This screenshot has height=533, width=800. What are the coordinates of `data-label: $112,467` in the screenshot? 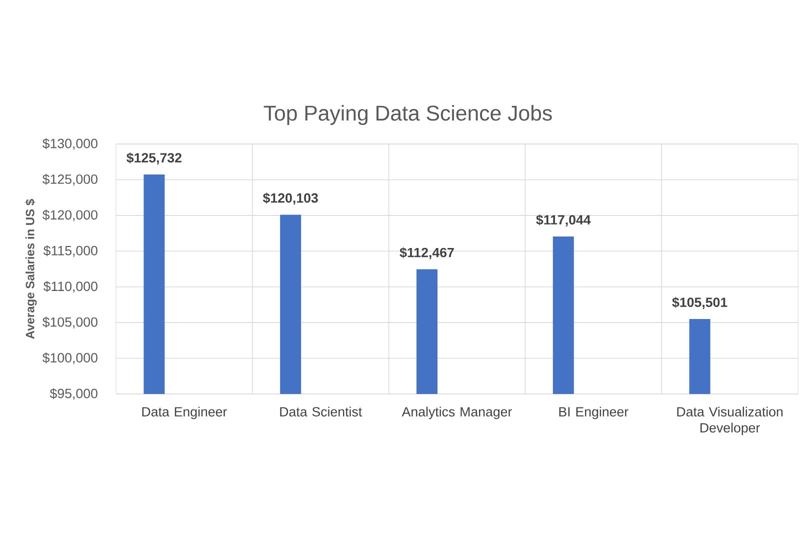 It's located at (427, 253).